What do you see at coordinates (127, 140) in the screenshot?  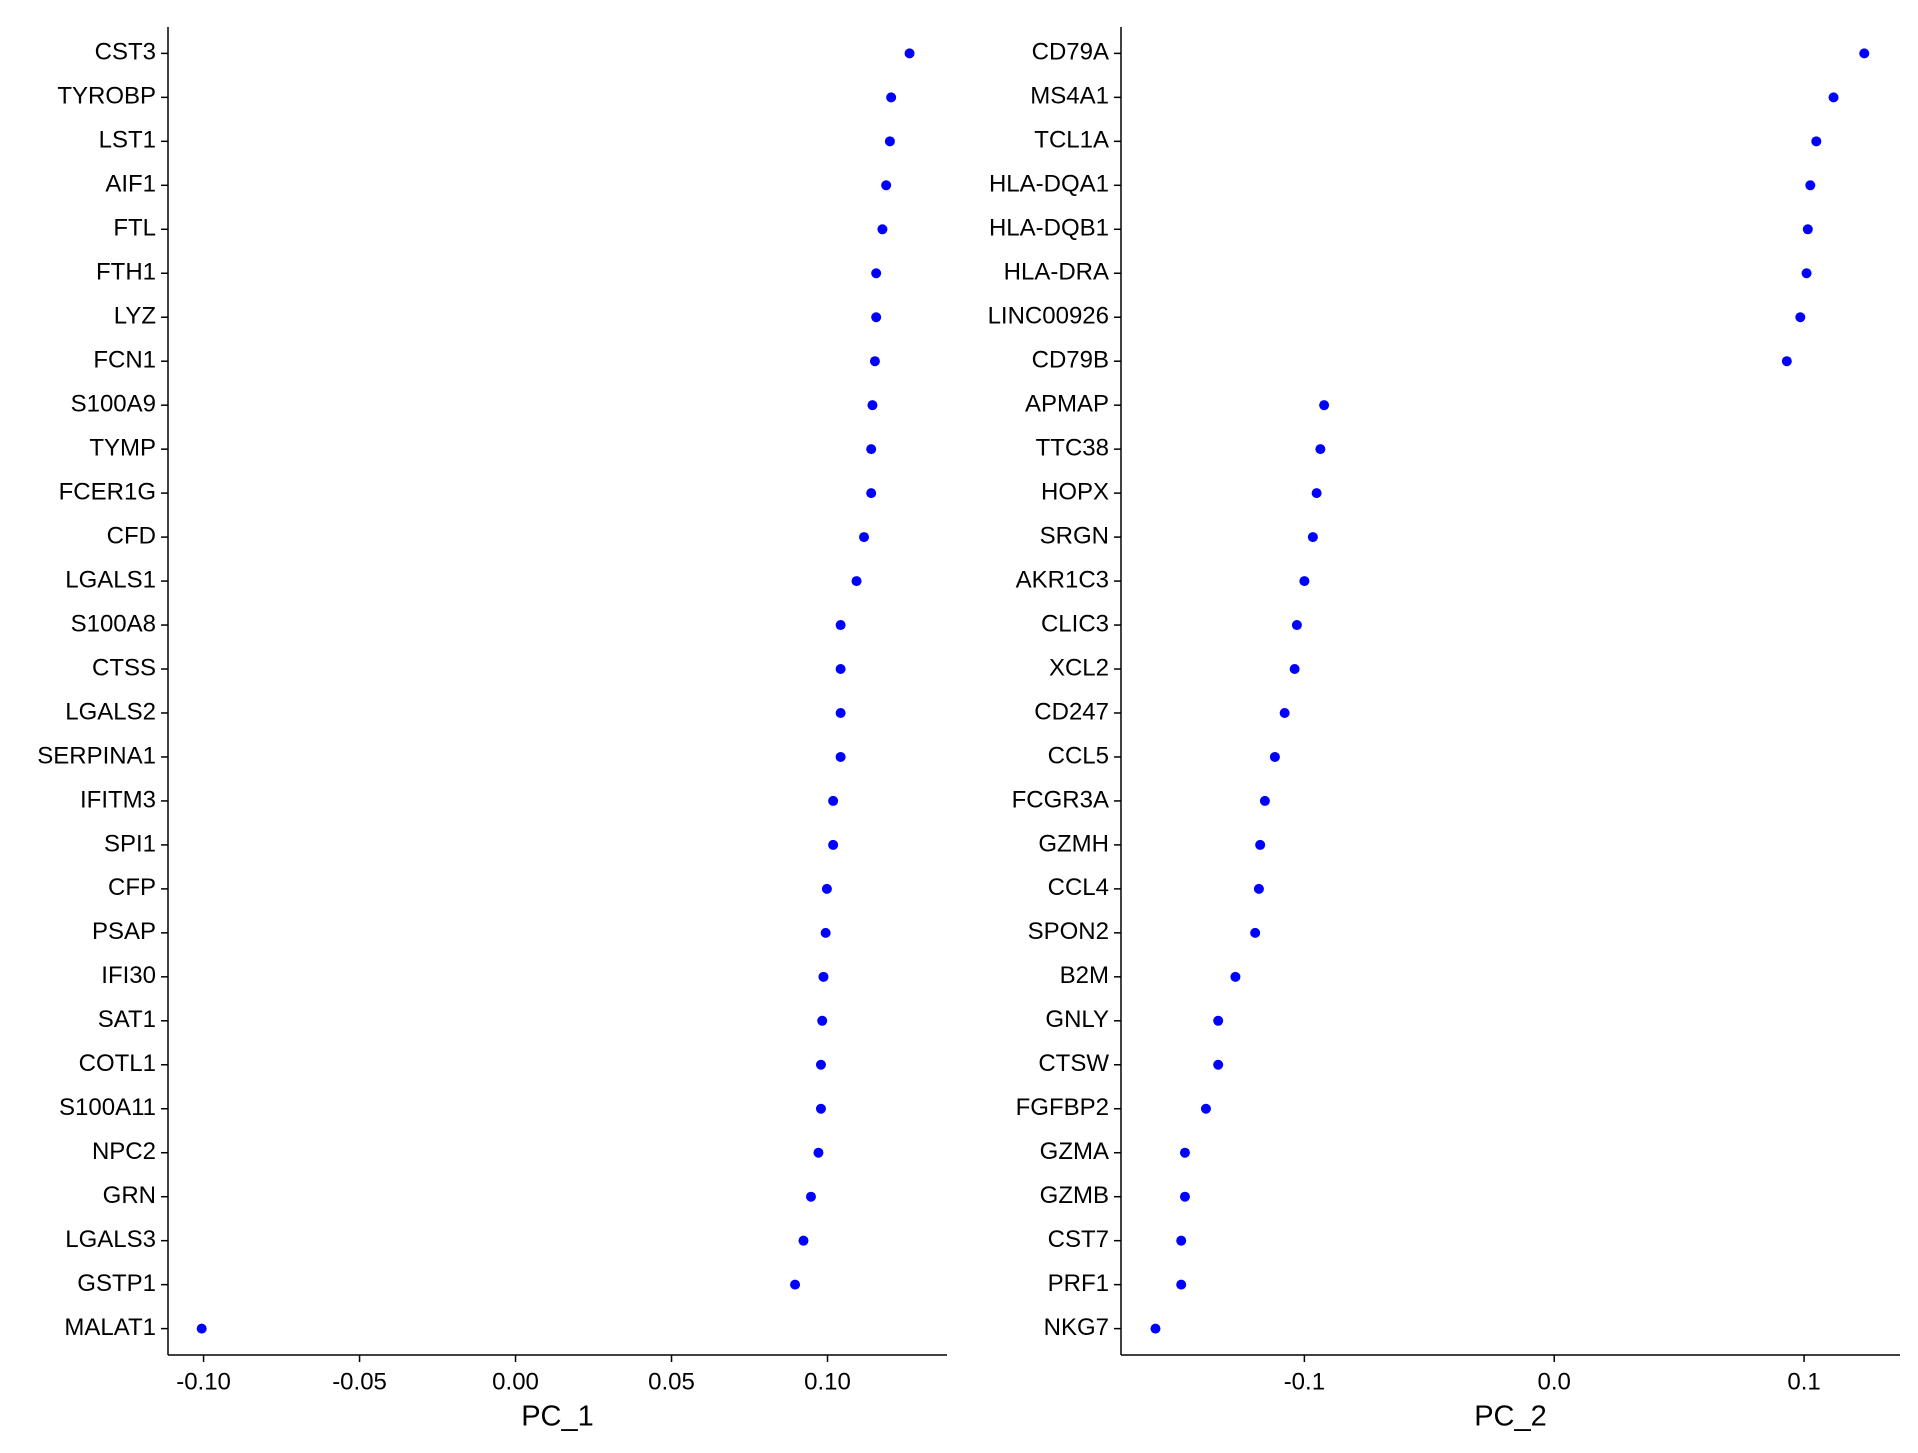 I see `y-tick-label: LST1` at bounding box center [127, 140].